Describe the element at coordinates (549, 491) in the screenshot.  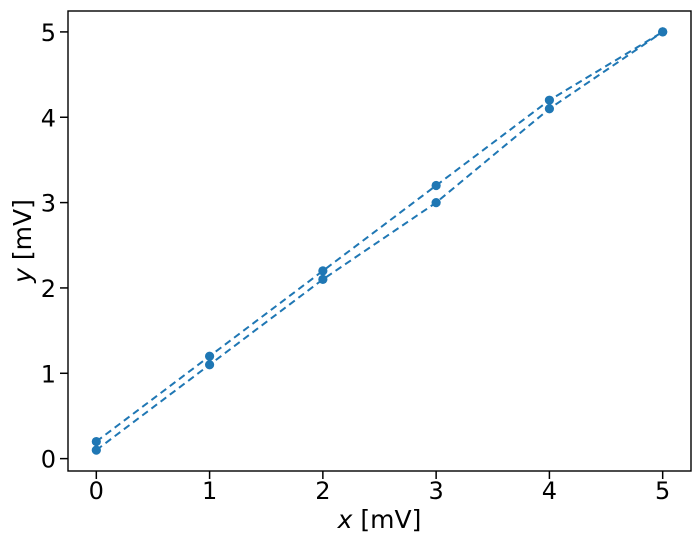
I see `x-tick-label: 4` at that location.